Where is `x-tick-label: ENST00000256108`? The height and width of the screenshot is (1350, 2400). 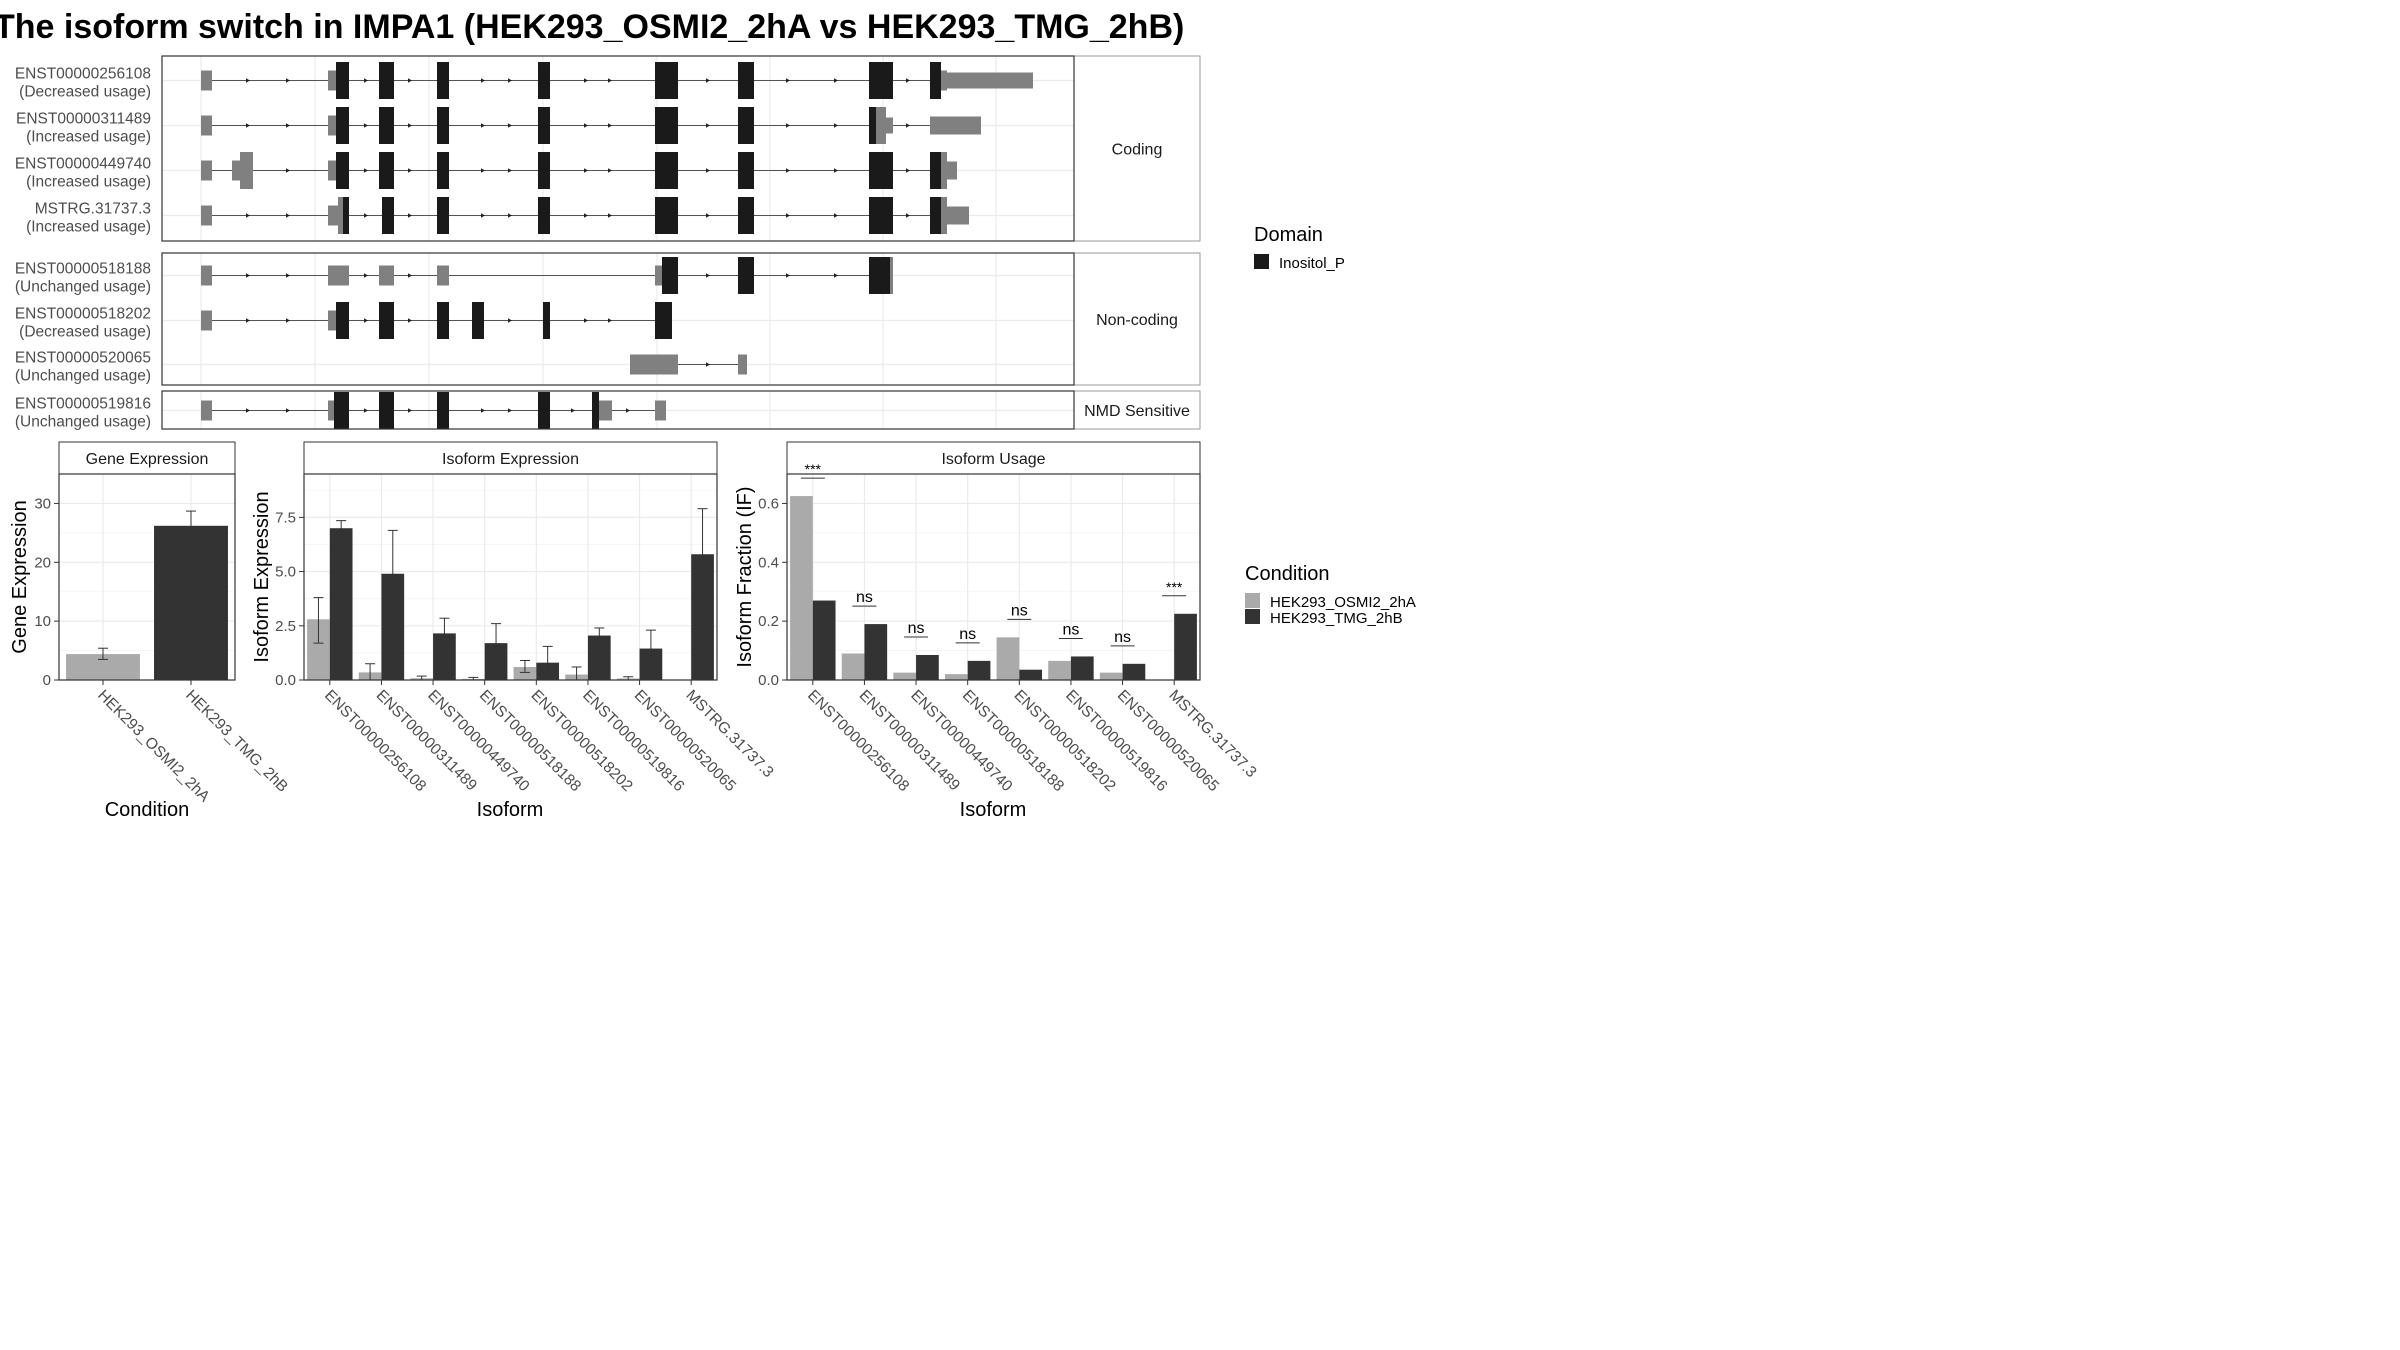
x-tick-label: ENST00000256108 is located at coordinates (375, 741).